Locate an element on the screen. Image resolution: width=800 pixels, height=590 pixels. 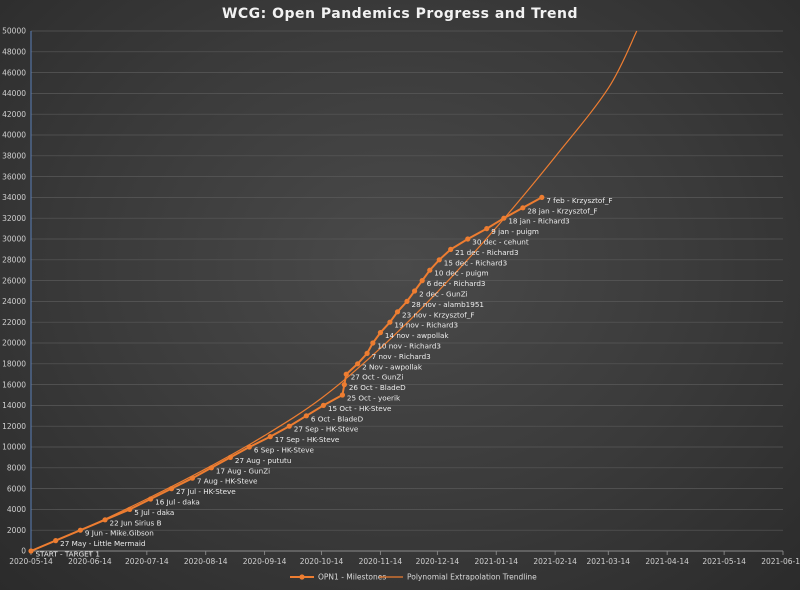
milestone-label: 25 Oct - yoerik is located at coordinates (374, 398).